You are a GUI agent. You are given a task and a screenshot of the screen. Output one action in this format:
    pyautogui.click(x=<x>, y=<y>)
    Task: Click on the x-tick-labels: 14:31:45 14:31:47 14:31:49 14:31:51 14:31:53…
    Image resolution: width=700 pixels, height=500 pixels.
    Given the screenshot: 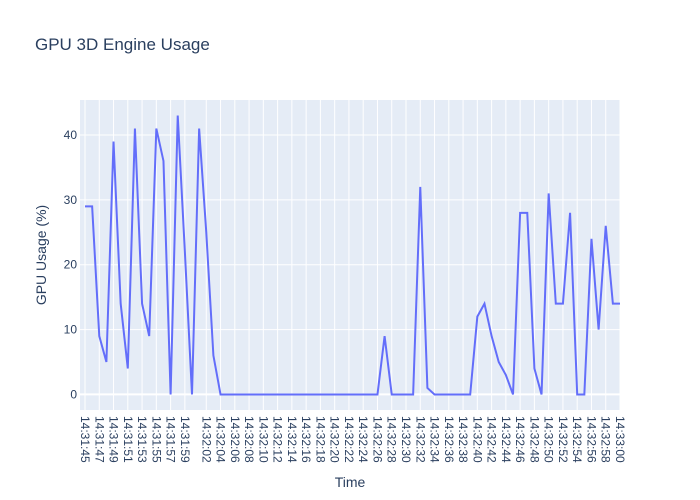 What is the action you would take?
    pyautogui.click(x=352, y=439)
    